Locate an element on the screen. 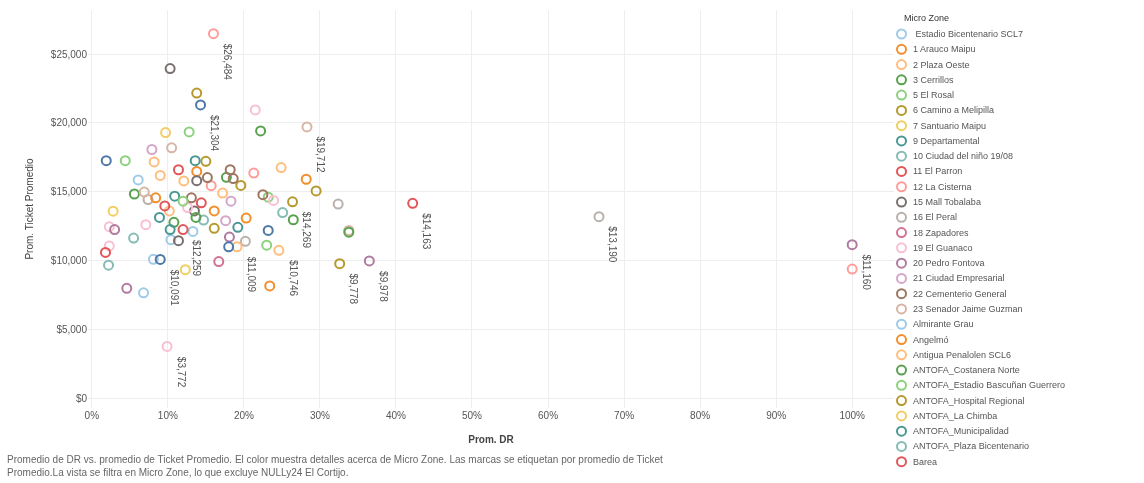  x-tick-label: 30% is located at coordinates (320, 415).